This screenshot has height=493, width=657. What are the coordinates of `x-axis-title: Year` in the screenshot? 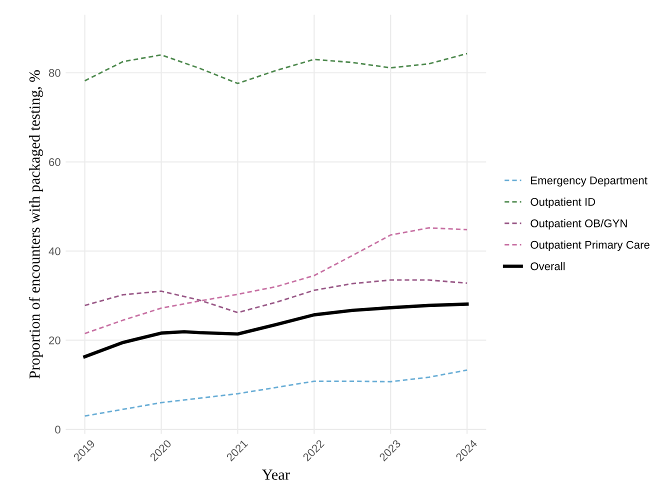 It's located at (276, 475).